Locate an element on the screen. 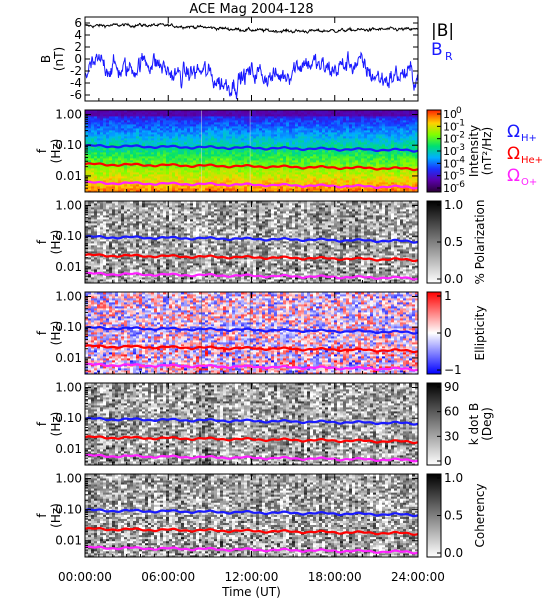 The image size is (550, 604). panel-2-colorbar-label: Intensity(nT²/Hz) is located at coordinates (480, 151).